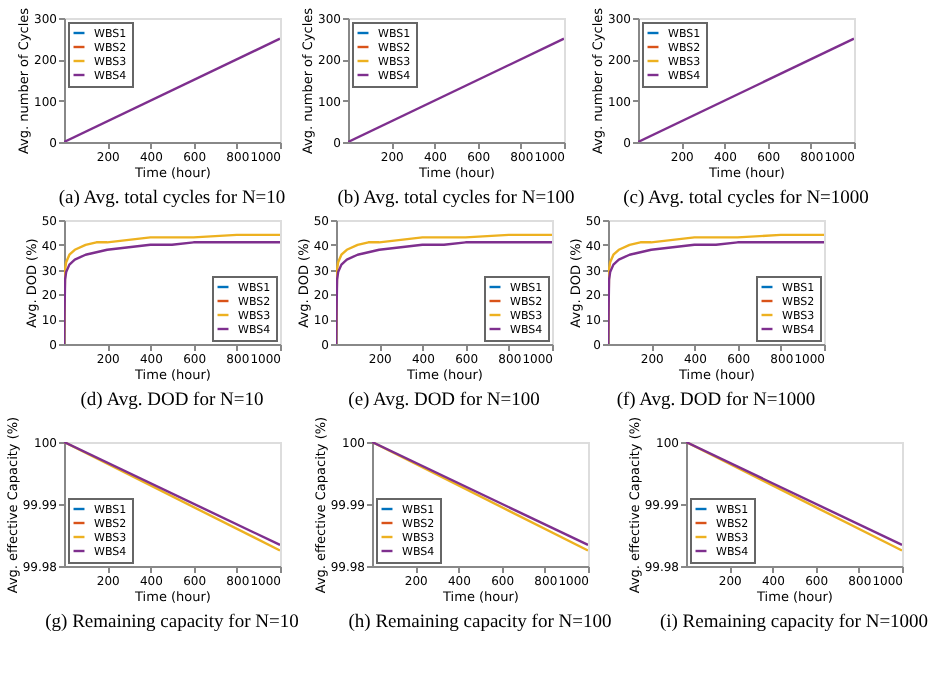 The width and height of the screenshot is (948, 684). Describe the element at coordinates (172, 401) in the screenshot. I see `text: (d) Avg. DOD for N=10` at that location.